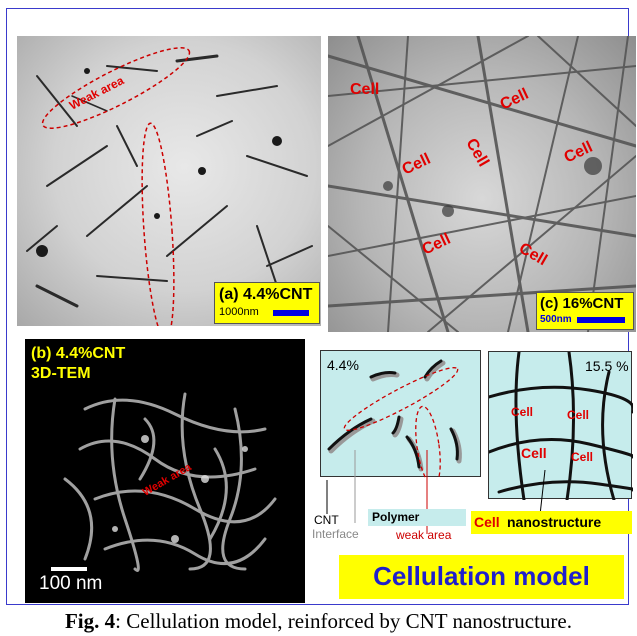  I want to click on panel-c-scale-bar, so click(601, 320).